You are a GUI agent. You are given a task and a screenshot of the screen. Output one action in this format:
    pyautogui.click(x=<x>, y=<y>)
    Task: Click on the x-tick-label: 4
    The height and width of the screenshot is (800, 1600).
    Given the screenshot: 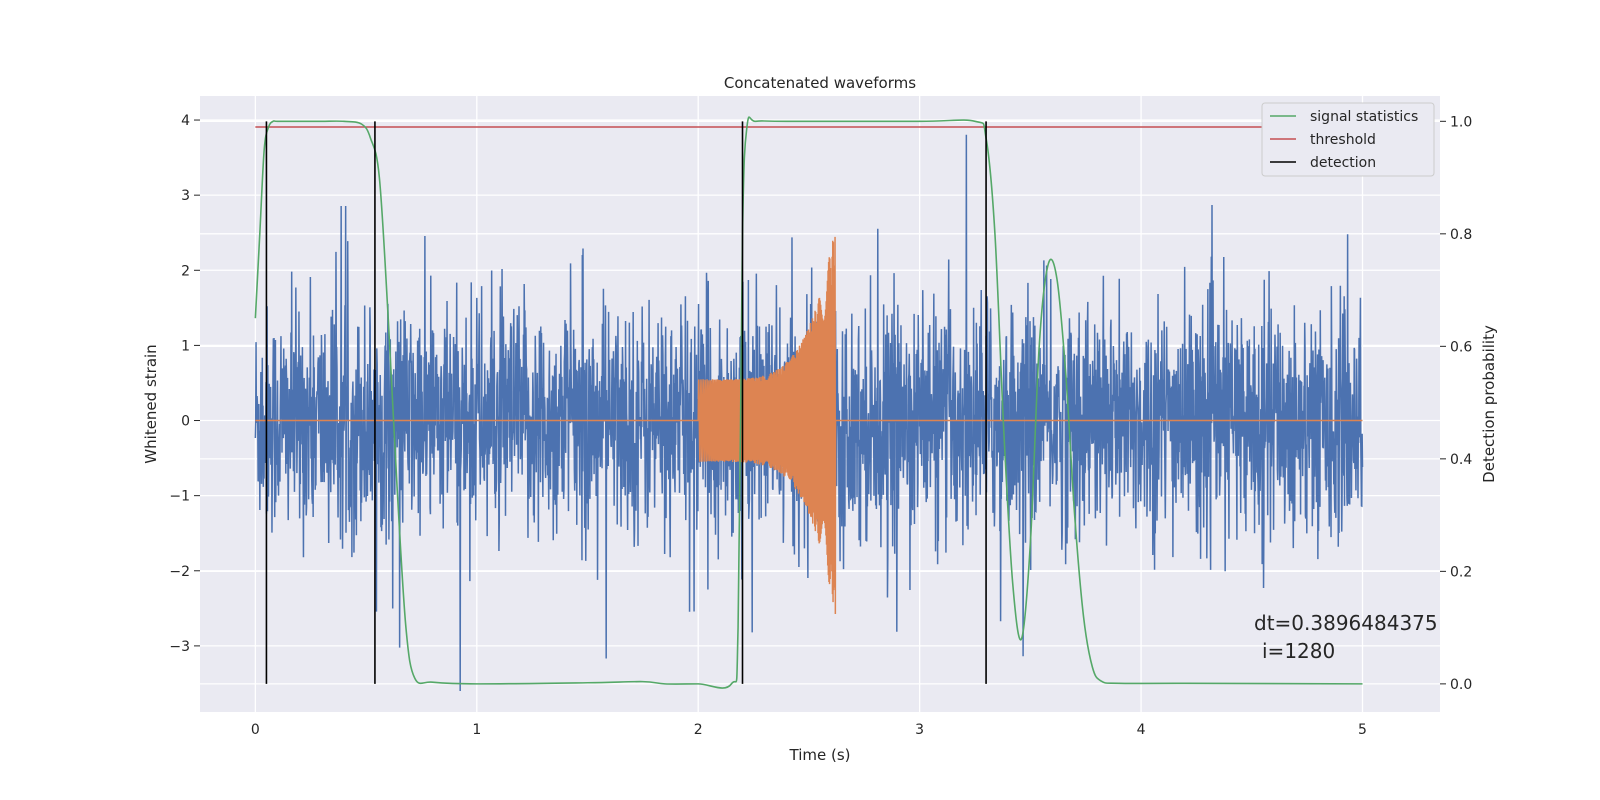 What is the action you would take?
    pyautogui.click(x=1141, y=730)
    